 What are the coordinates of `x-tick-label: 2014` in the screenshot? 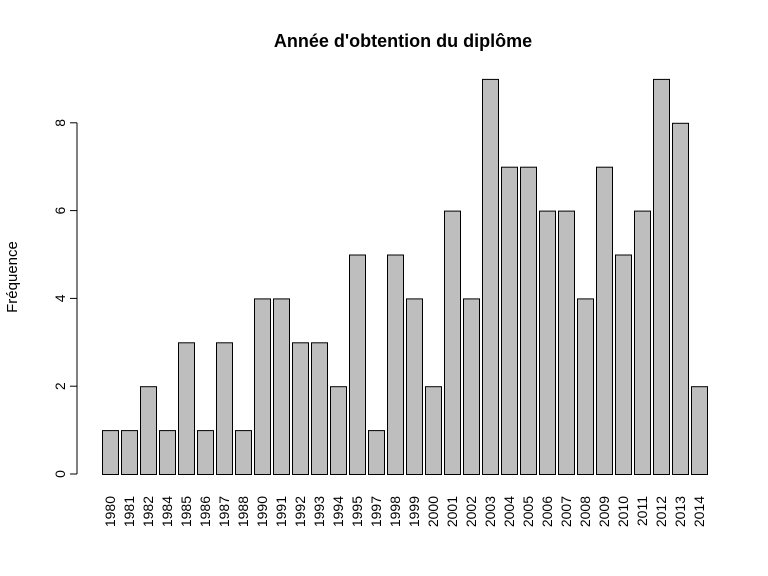 It's located at (699, 511).